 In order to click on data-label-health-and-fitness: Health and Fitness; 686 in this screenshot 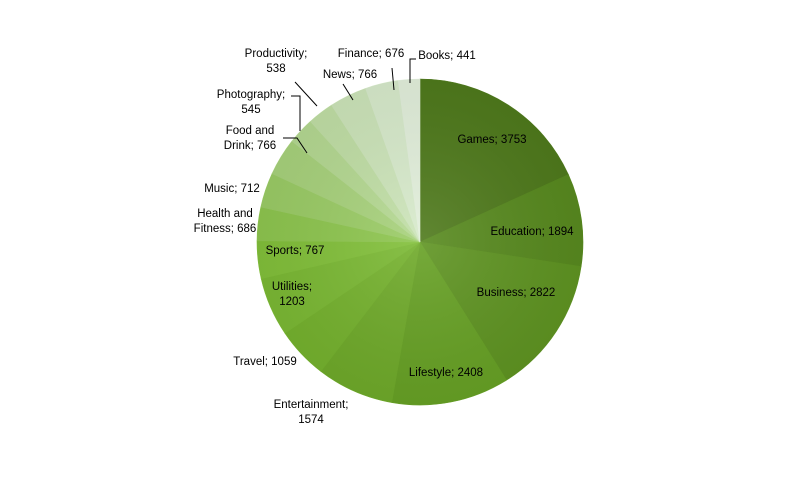, I will do `click(225, 221)`.